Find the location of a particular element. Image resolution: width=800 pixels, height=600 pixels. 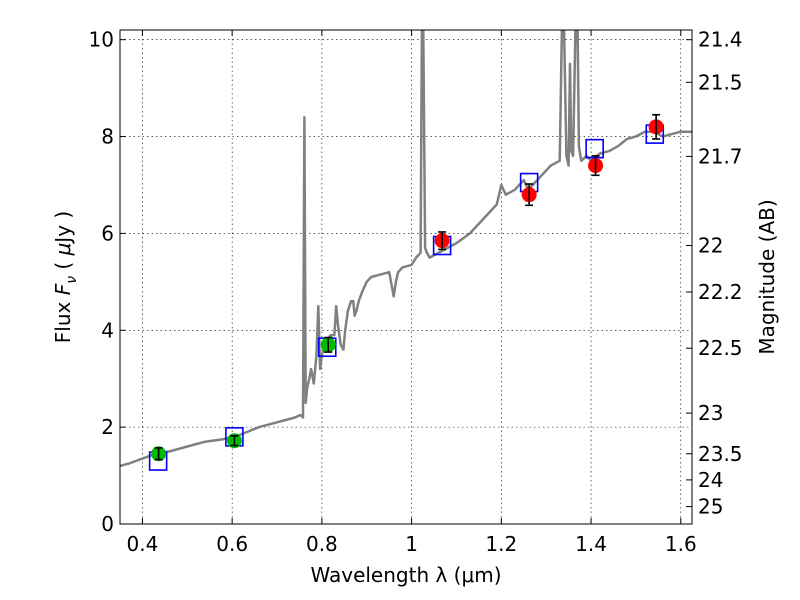

y-label-part-mu: μ is located at coordinates (63, 250).